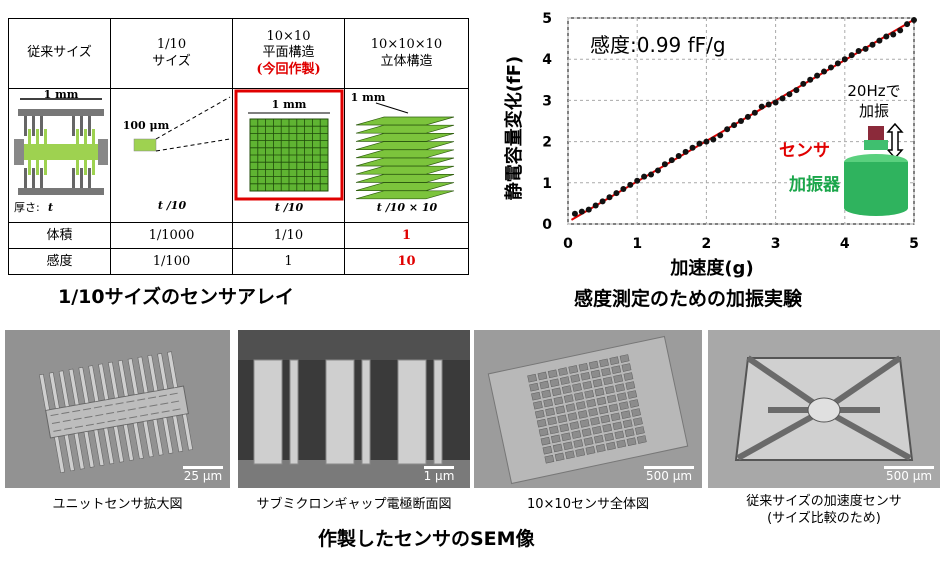 The width and height of the screenshot is (952, 572). I want to click on sensitivity-stack: 10, so click(406, 262).